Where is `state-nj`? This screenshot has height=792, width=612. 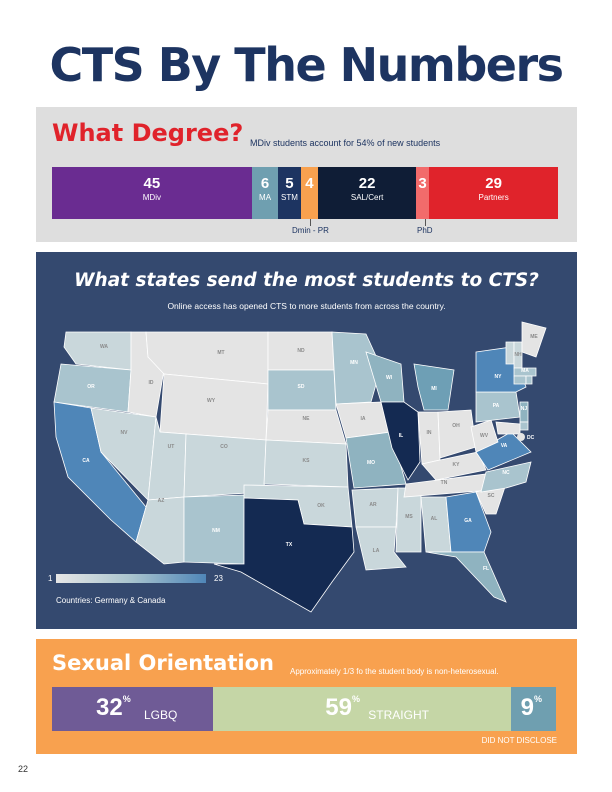 state-nj is located at coordinates (524, 412).